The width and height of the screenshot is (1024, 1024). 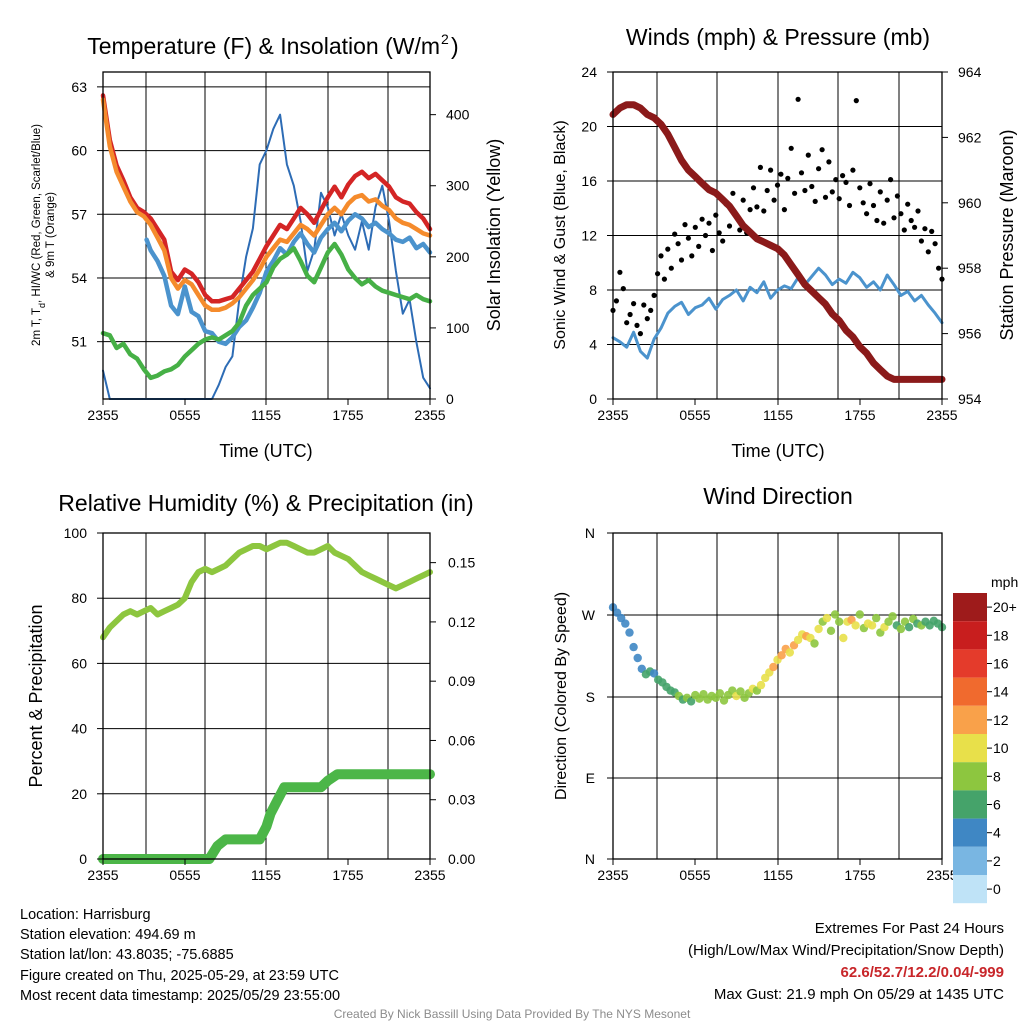 I want to click on humidity-xtick-label: 1755, so click(x=347, y=875).